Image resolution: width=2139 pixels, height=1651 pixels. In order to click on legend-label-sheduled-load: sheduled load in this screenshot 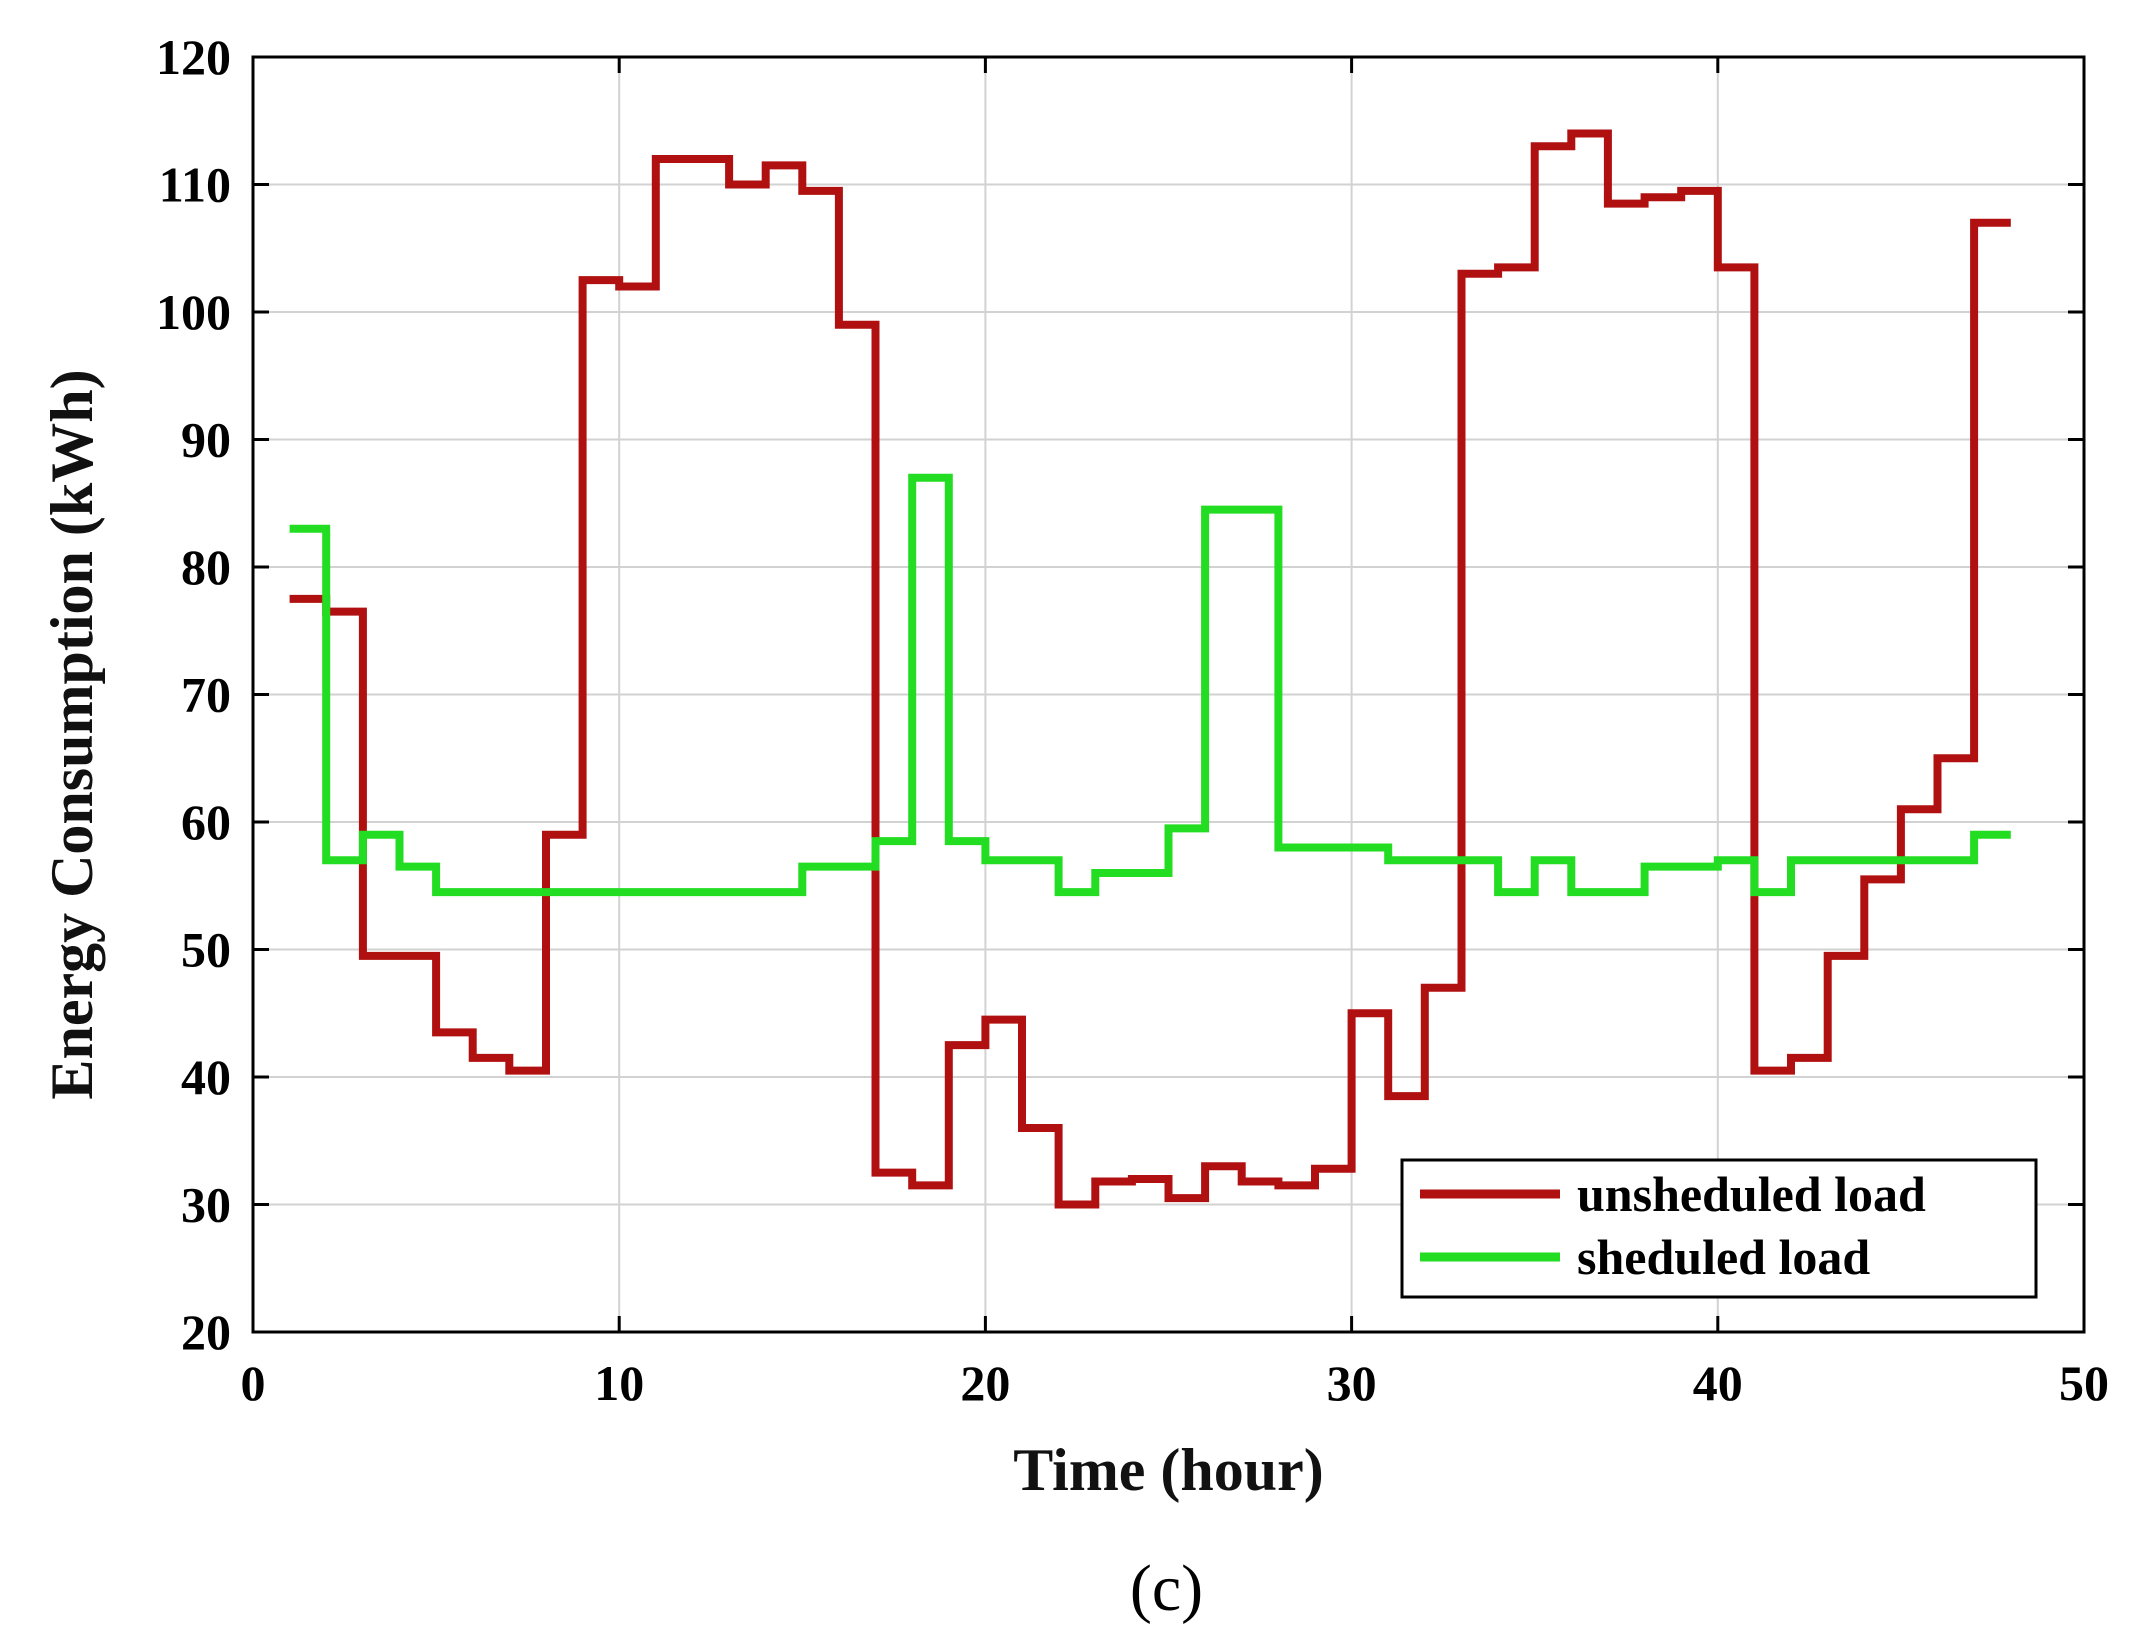, I will do `click(1723, 1257)`.